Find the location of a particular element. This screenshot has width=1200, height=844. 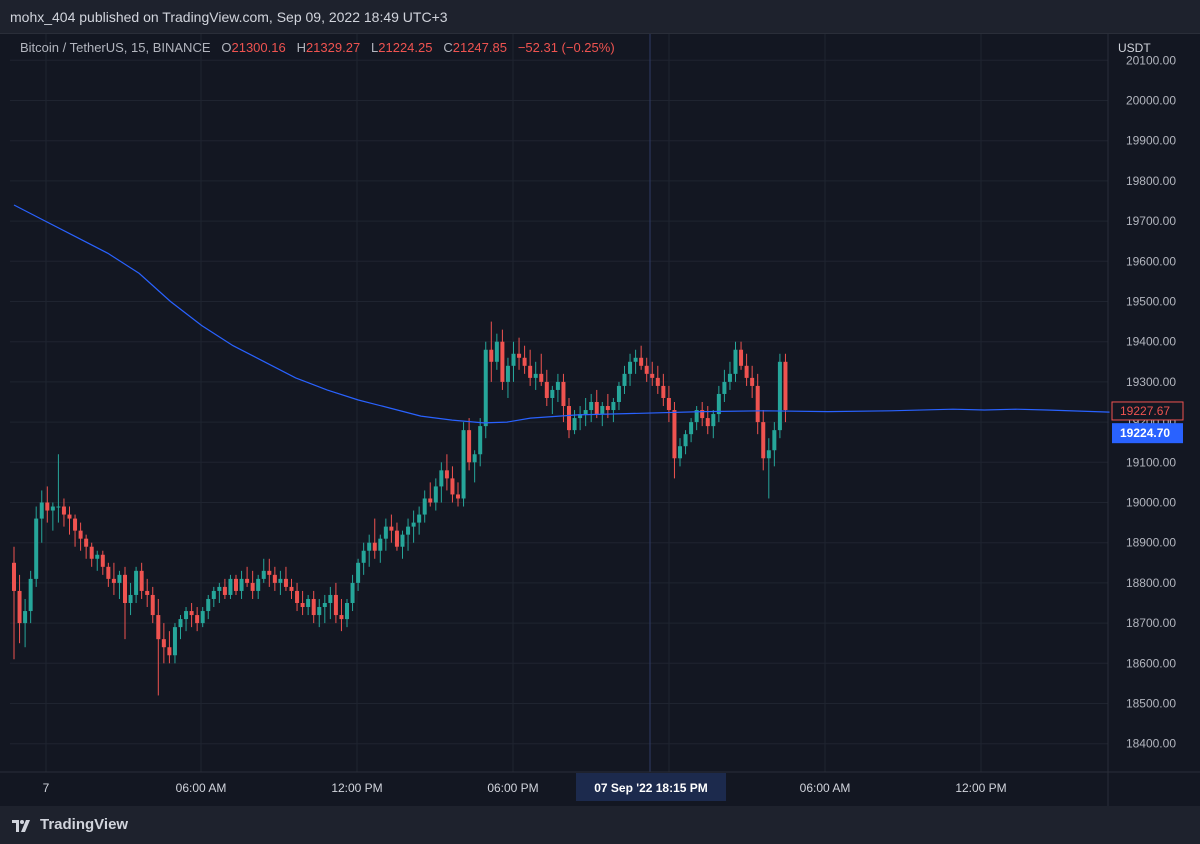

symbol-name: Bitcoin / TetherUS, 15, BINANCE is located at coordinates (115, 47).